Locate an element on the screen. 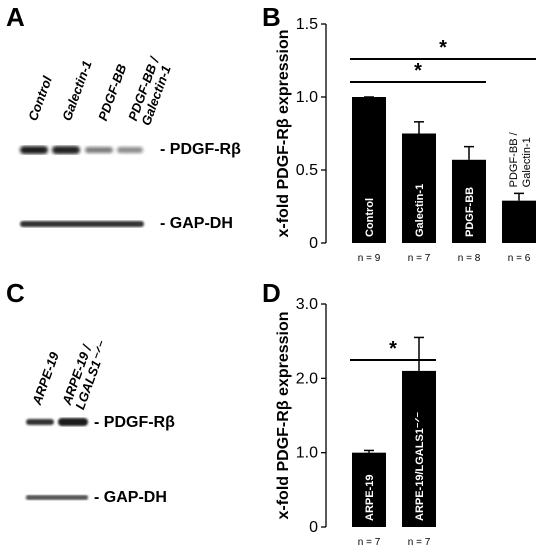 This screenshot has height=546, width=550. blot-c-gapdh-row is located at coordinates (57, 497).